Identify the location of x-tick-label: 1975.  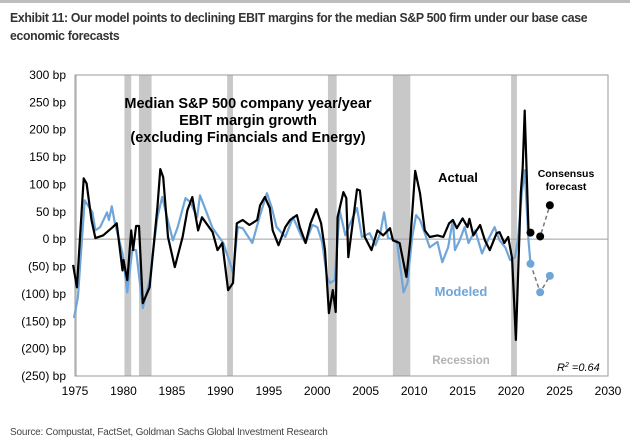
(75, 391).